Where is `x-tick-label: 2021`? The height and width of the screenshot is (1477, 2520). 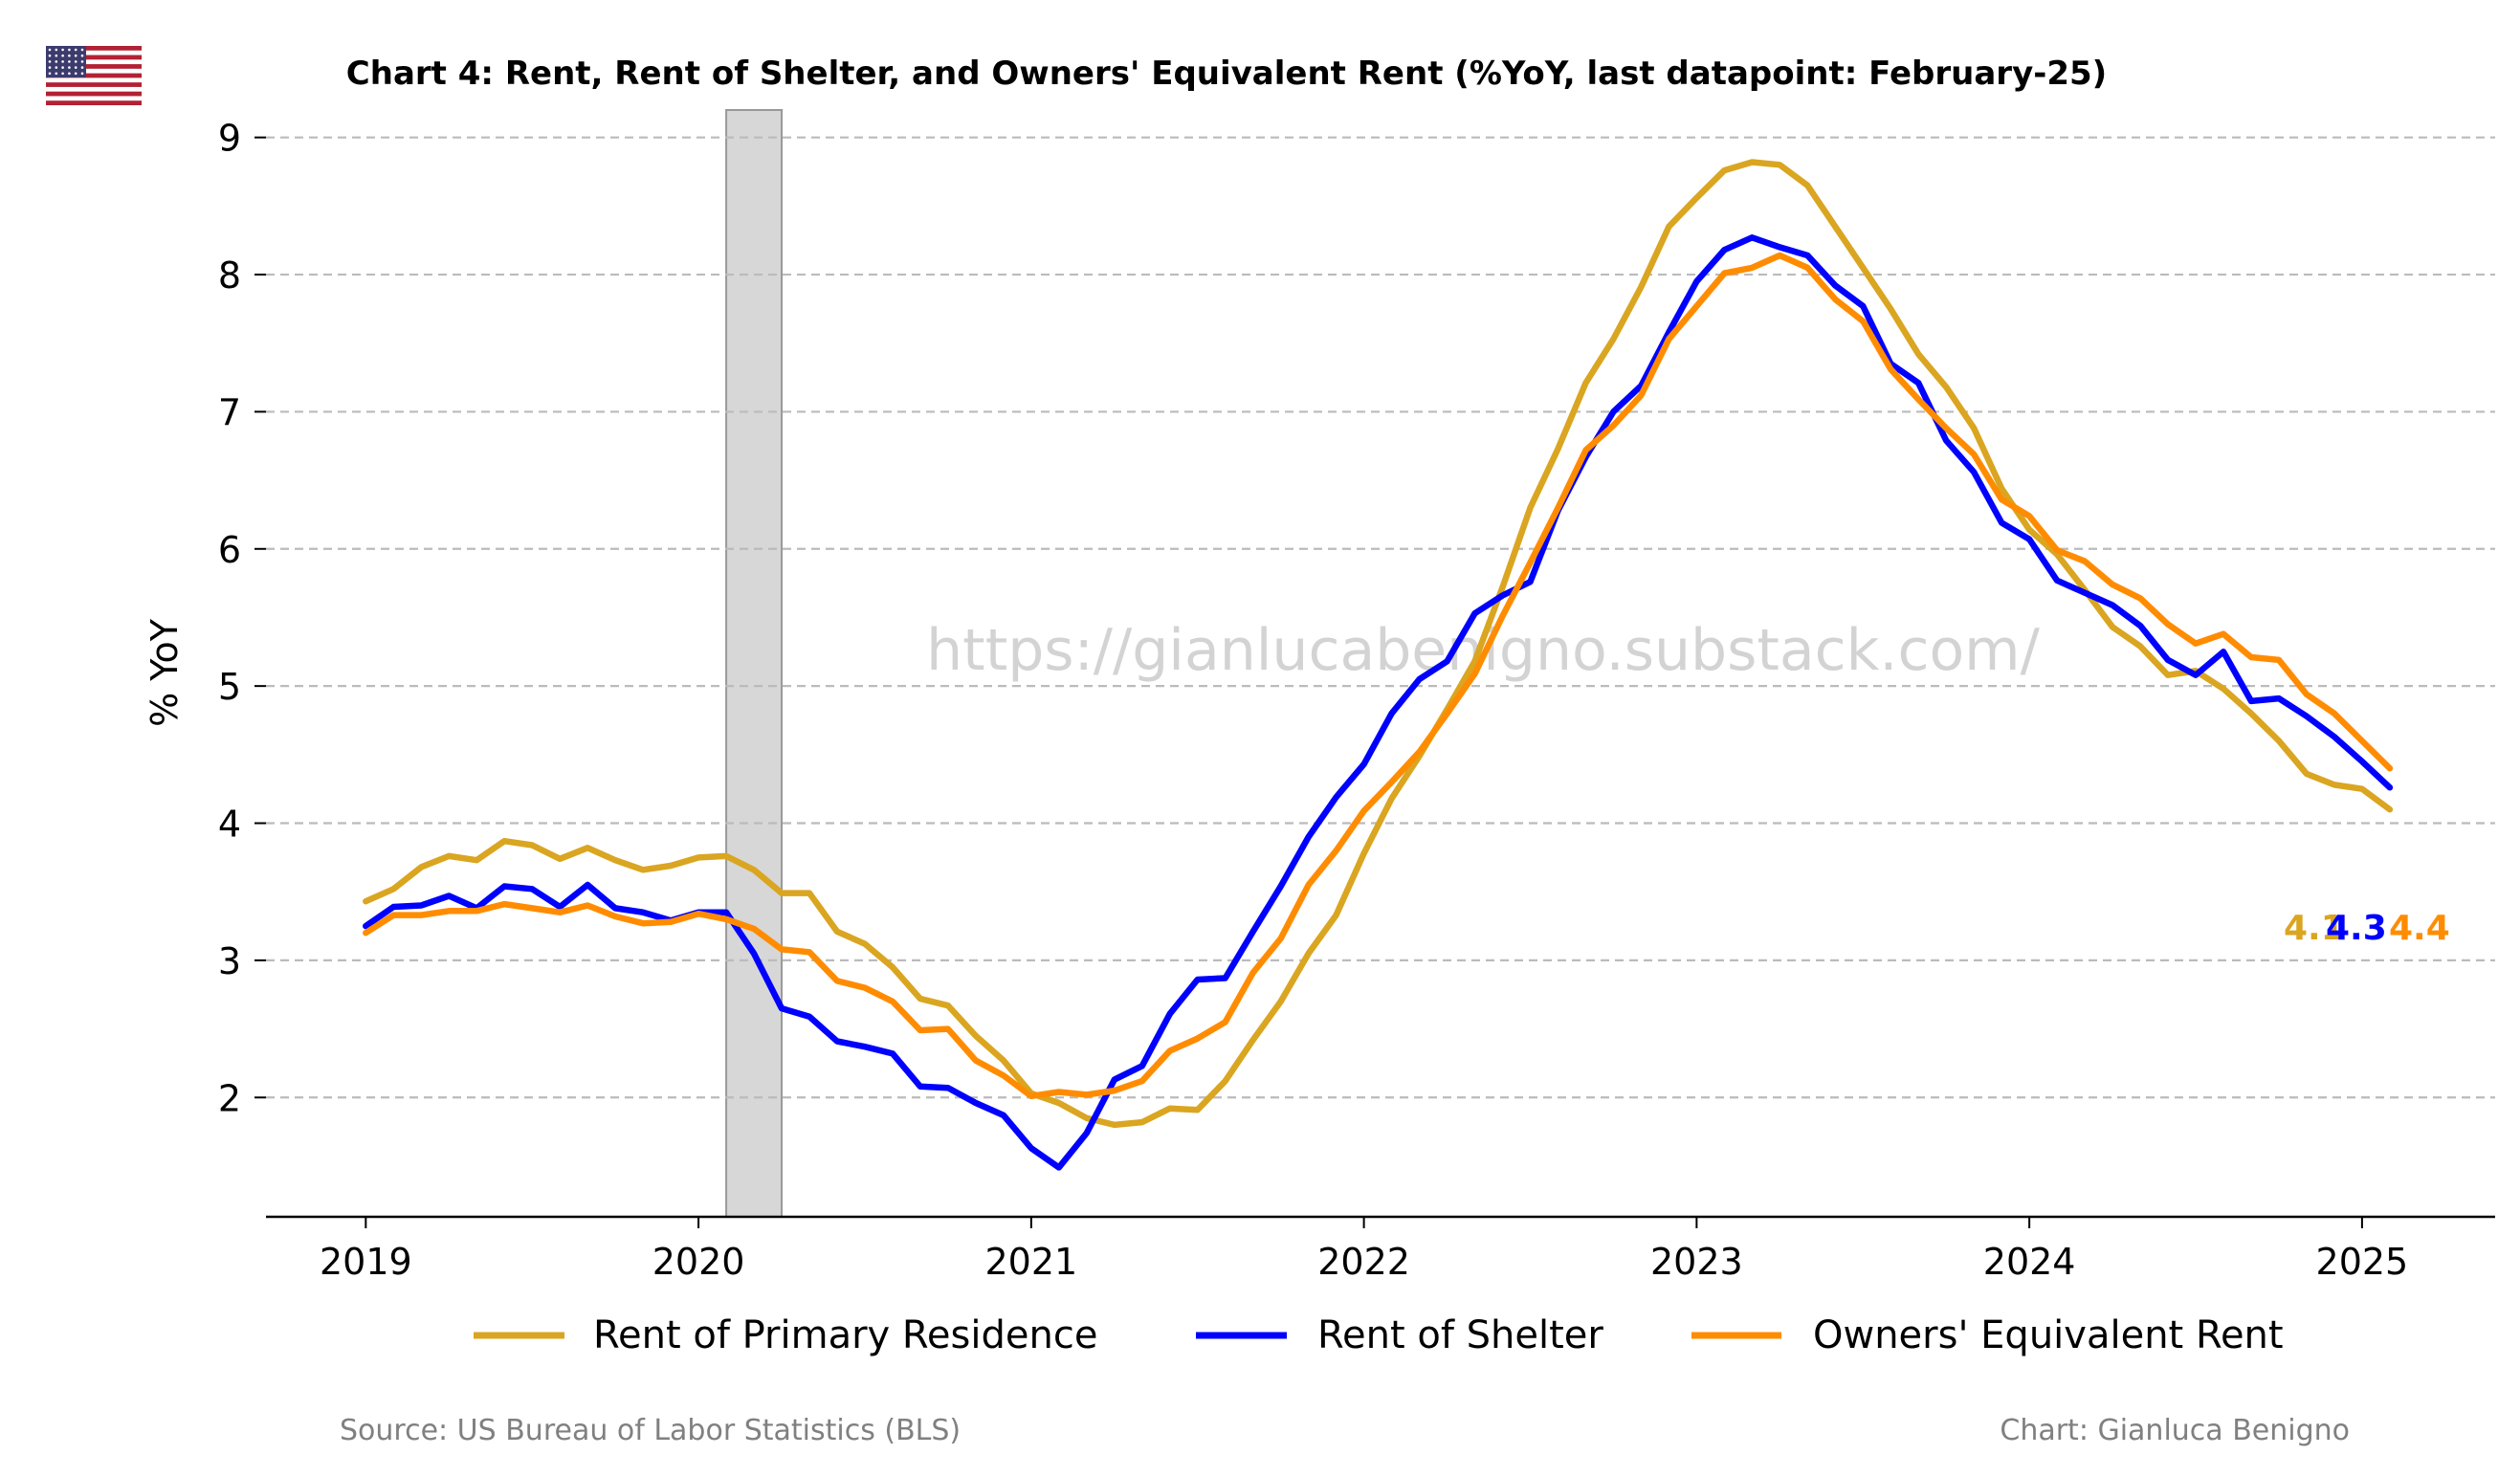 x-tick-label: 2021 is located at coordinates (1031, 1262).